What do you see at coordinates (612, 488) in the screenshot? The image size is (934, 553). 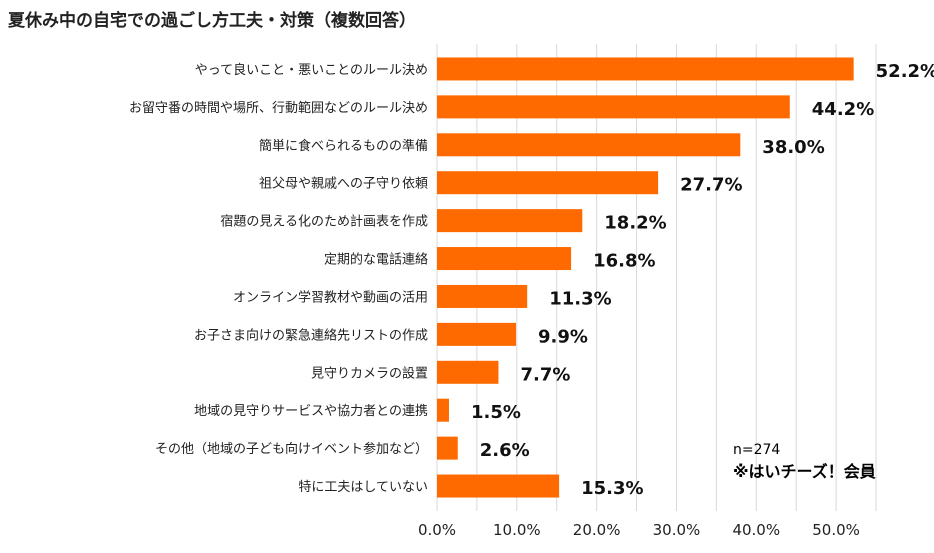 I see `value-label: 15.3%` at bounding box center [612, 488].